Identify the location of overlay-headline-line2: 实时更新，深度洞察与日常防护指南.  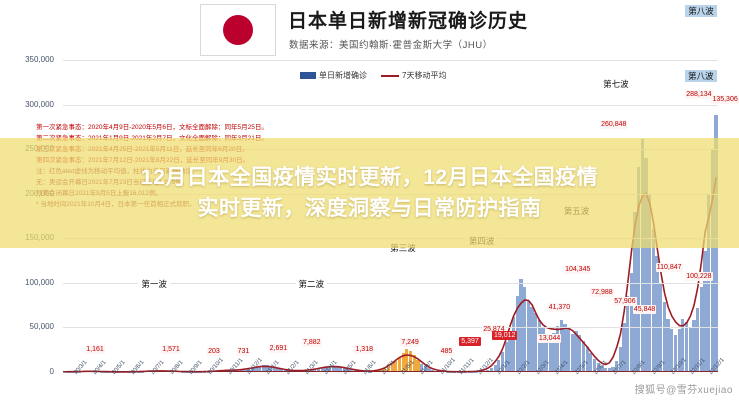
(369, 208).